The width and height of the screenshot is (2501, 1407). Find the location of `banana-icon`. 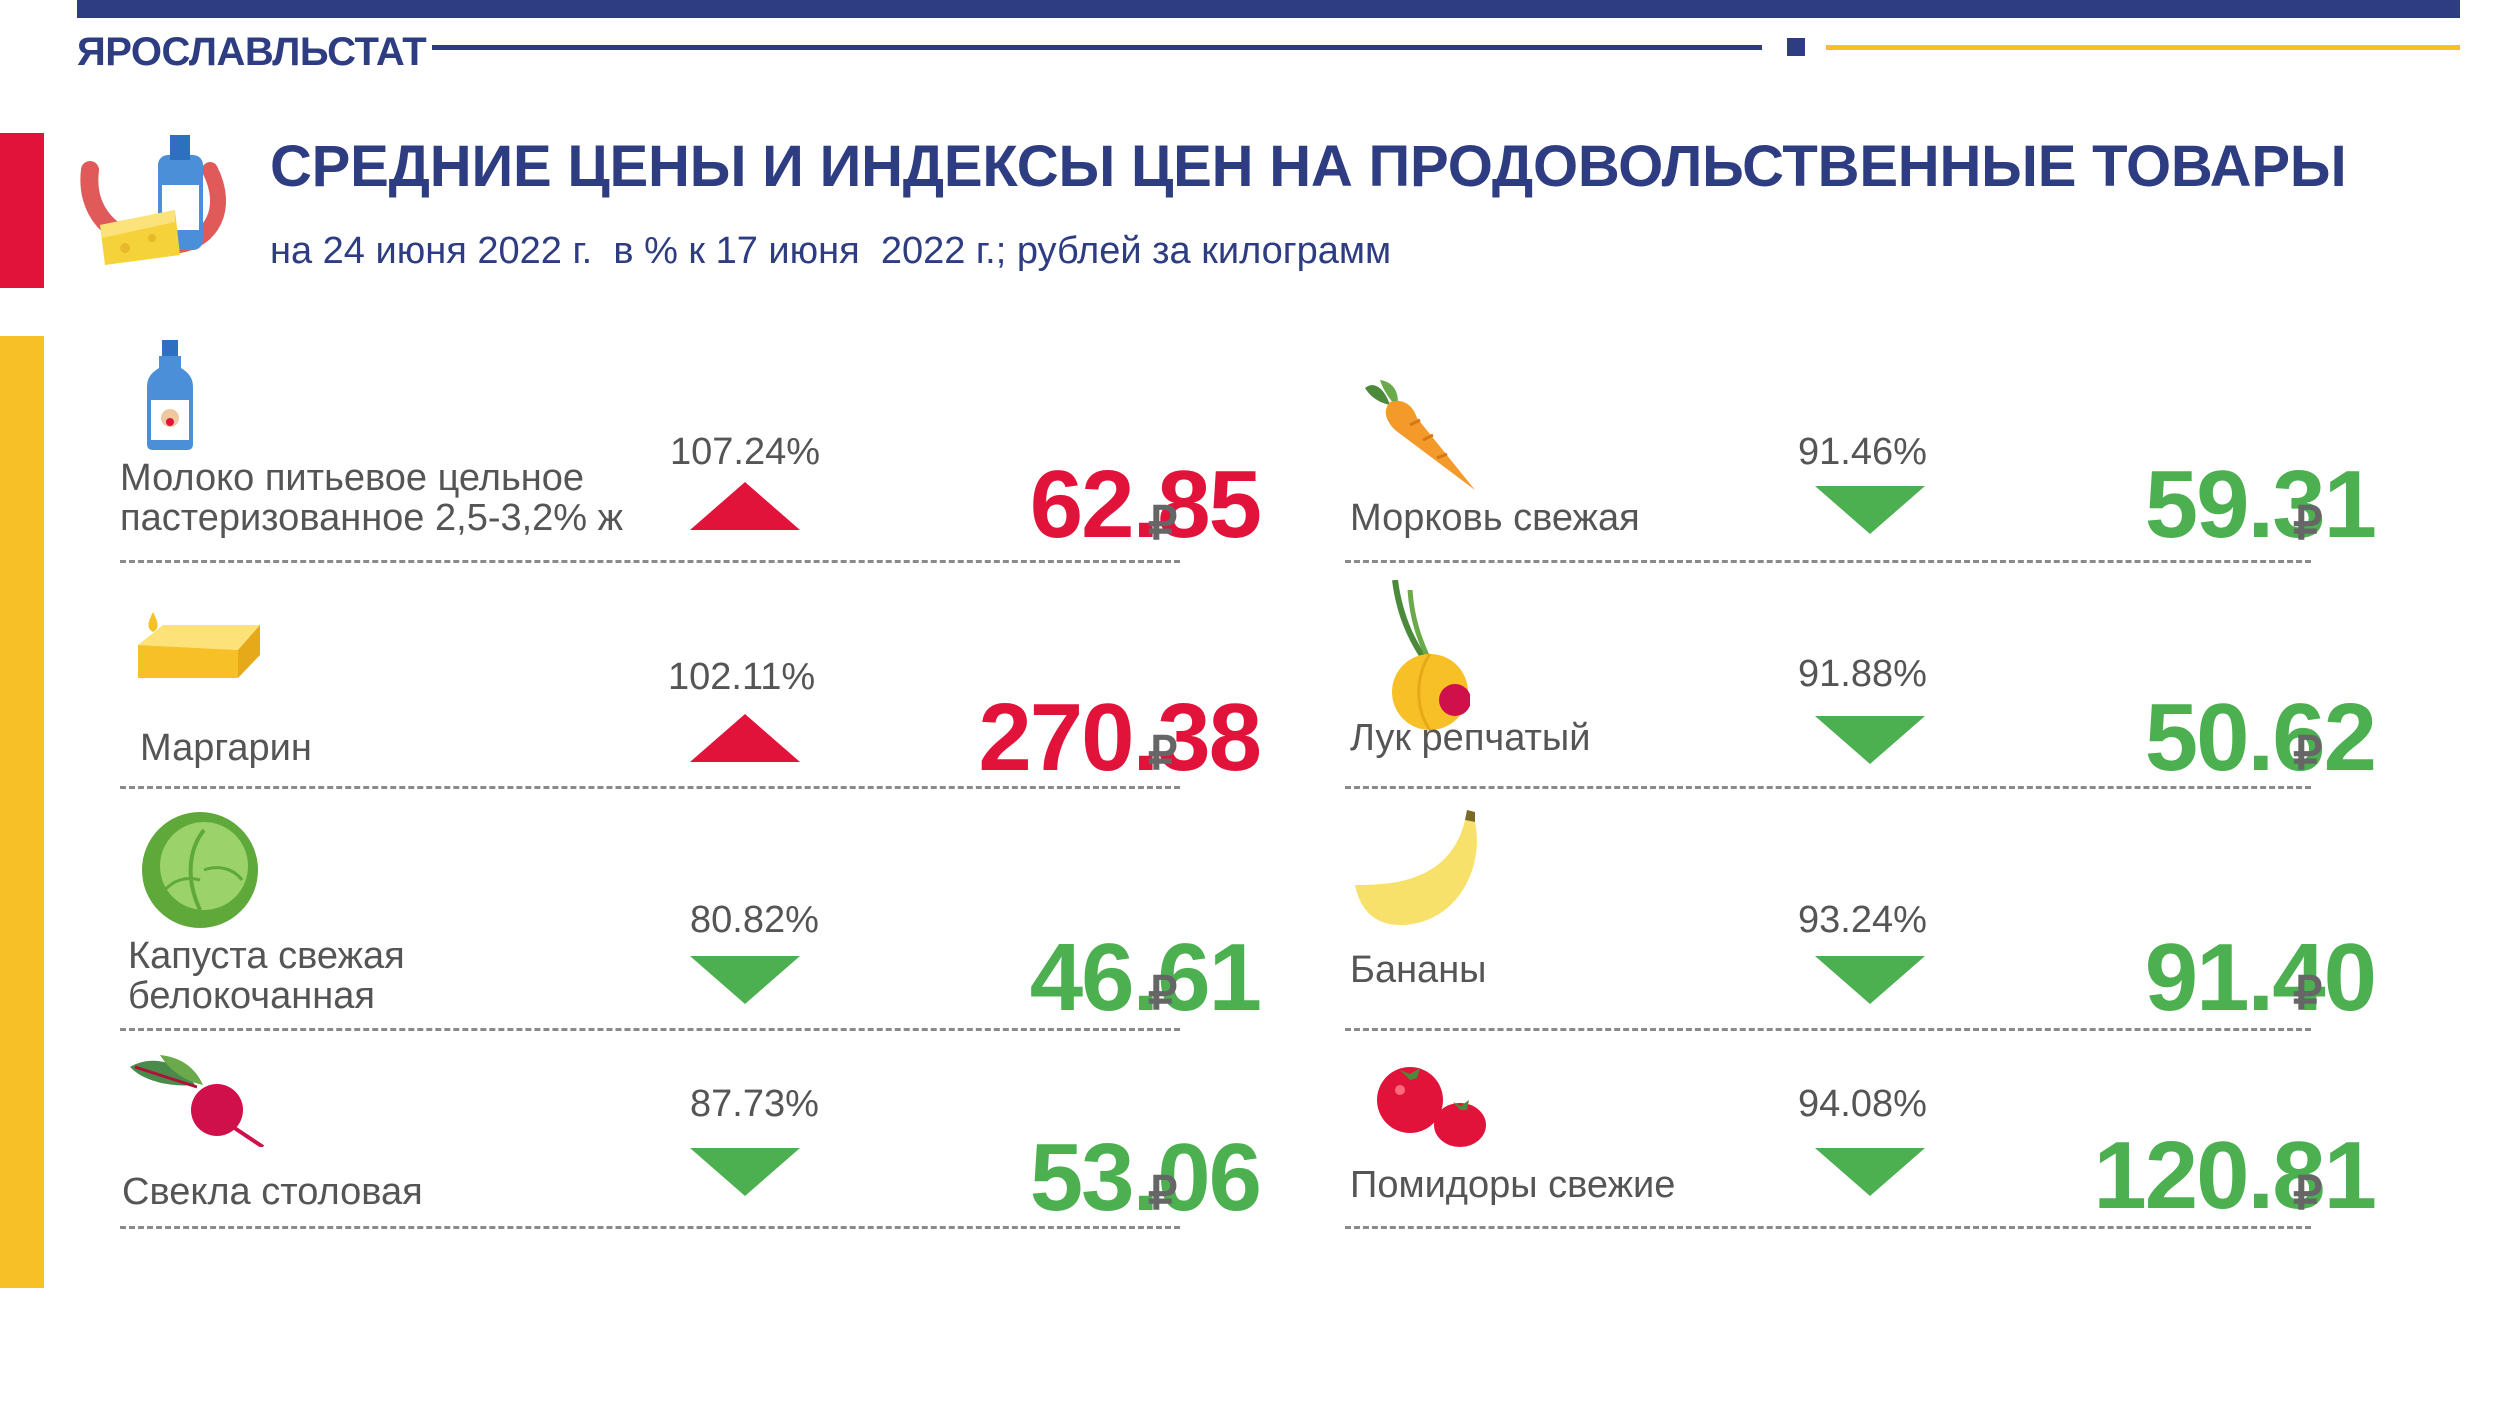

banana-icon is located at coordinates (1416, 867).